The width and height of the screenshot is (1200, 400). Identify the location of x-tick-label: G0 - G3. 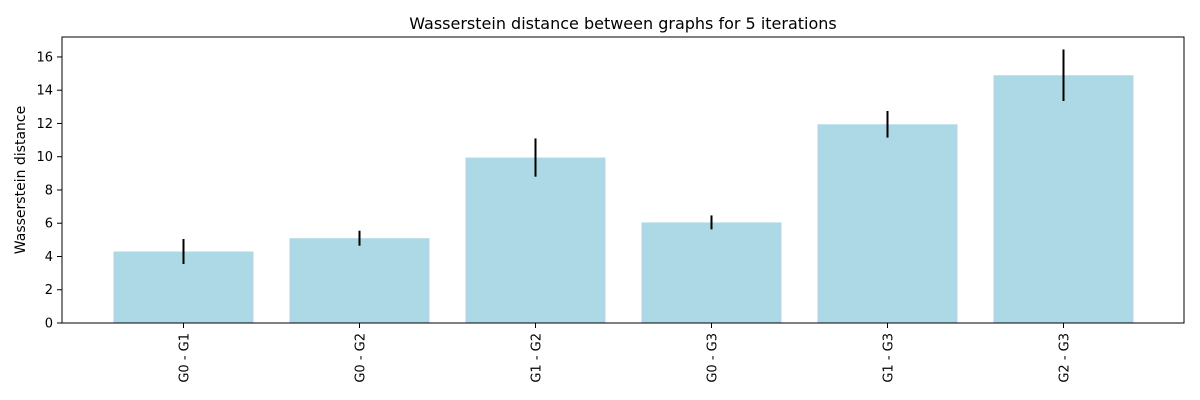
(713, 358).